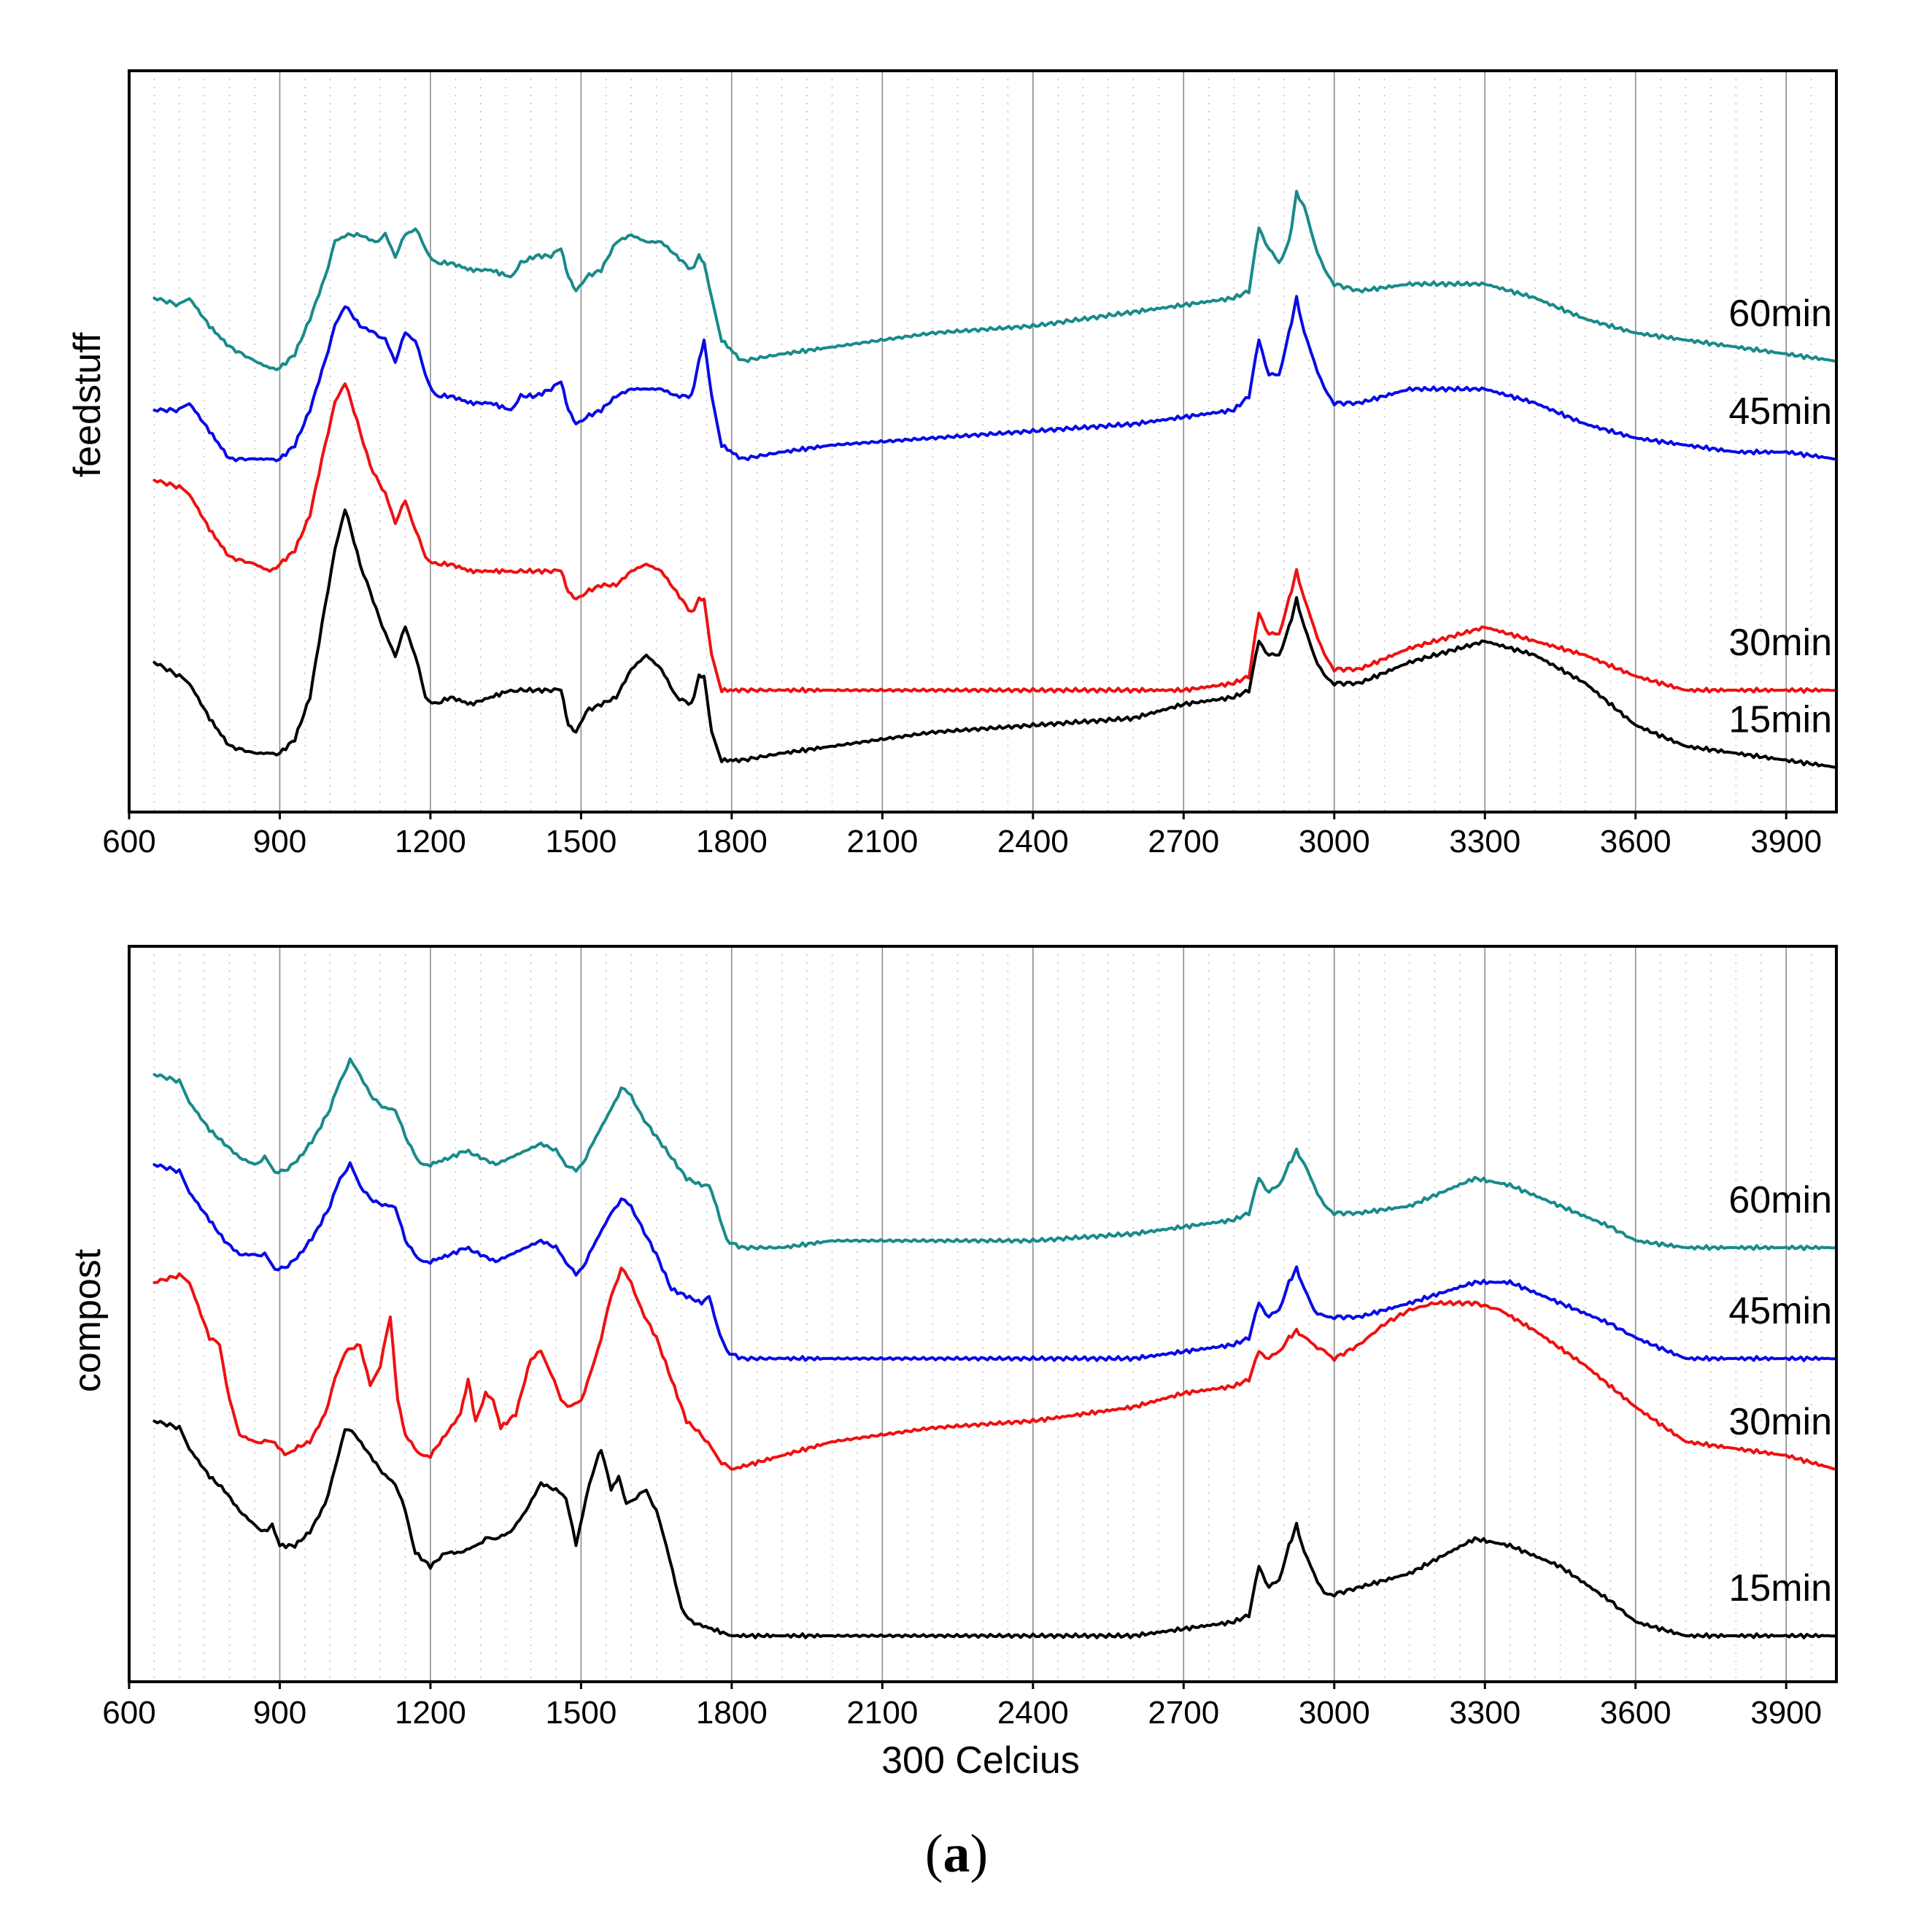 This screenshot has height=1932, width=1913. What do you see at coordinates (1334, 1713) in the screenshot?
I see `compost-x-tick-label: 3000` at bounding box center [1334, 1713].